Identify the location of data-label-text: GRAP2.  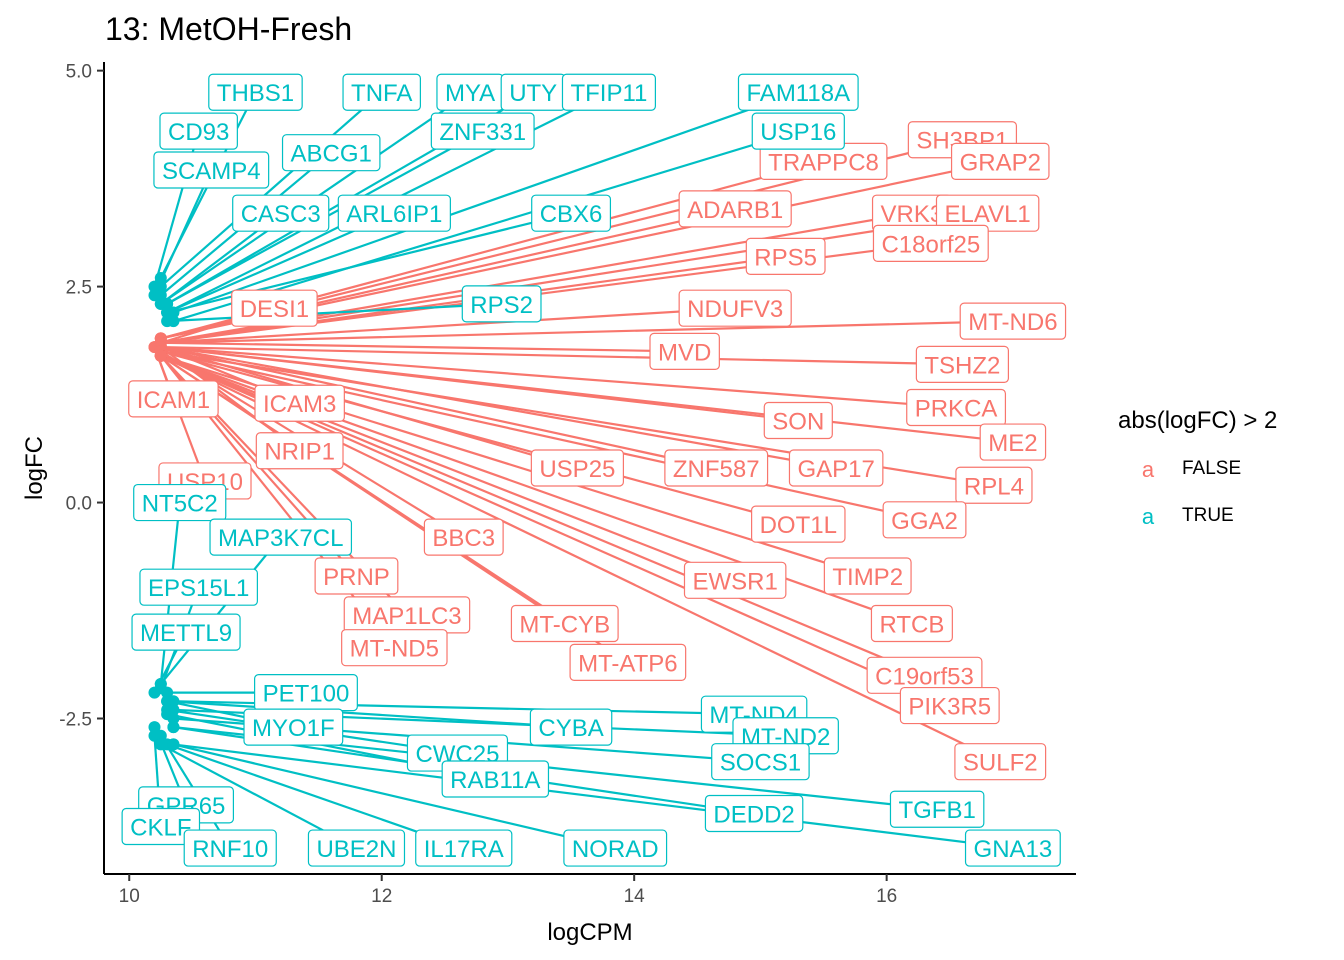
(1000, 162).